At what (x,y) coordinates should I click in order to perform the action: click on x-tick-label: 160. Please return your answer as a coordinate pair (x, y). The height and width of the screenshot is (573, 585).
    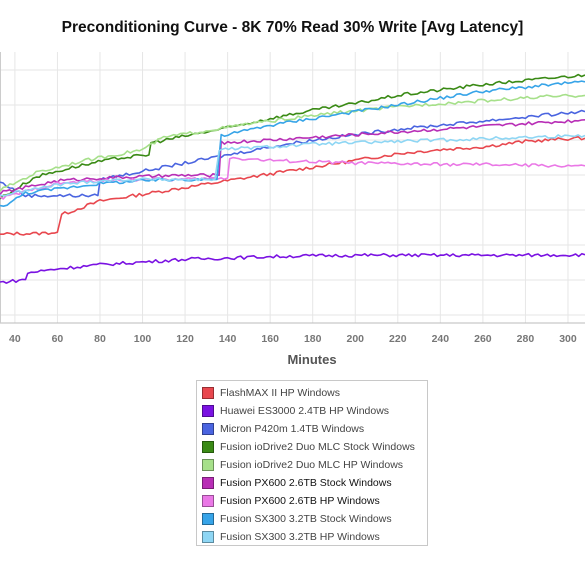
    Looking at the image, I should click on (270, 339).